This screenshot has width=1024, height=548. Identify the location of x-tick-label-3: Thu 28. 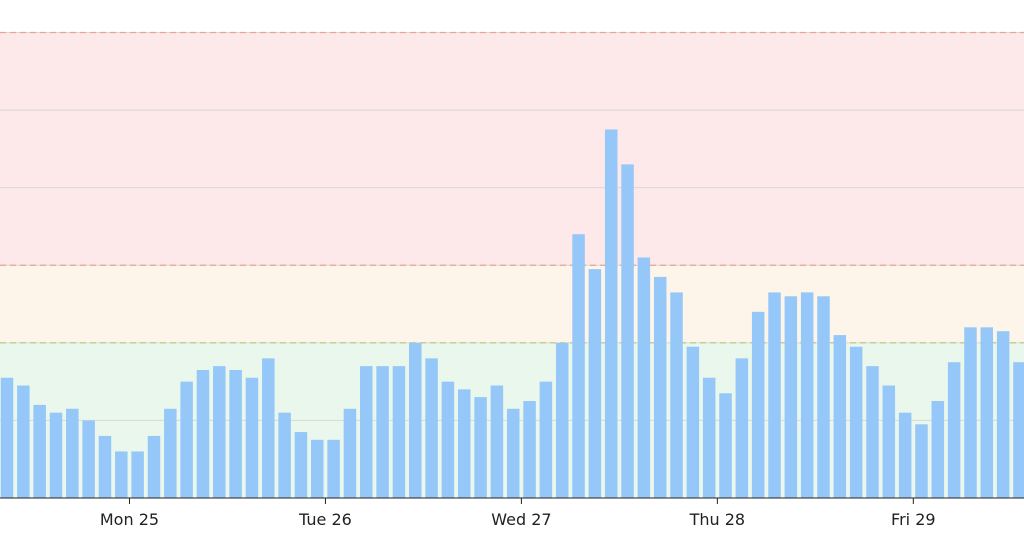
(717, 519).